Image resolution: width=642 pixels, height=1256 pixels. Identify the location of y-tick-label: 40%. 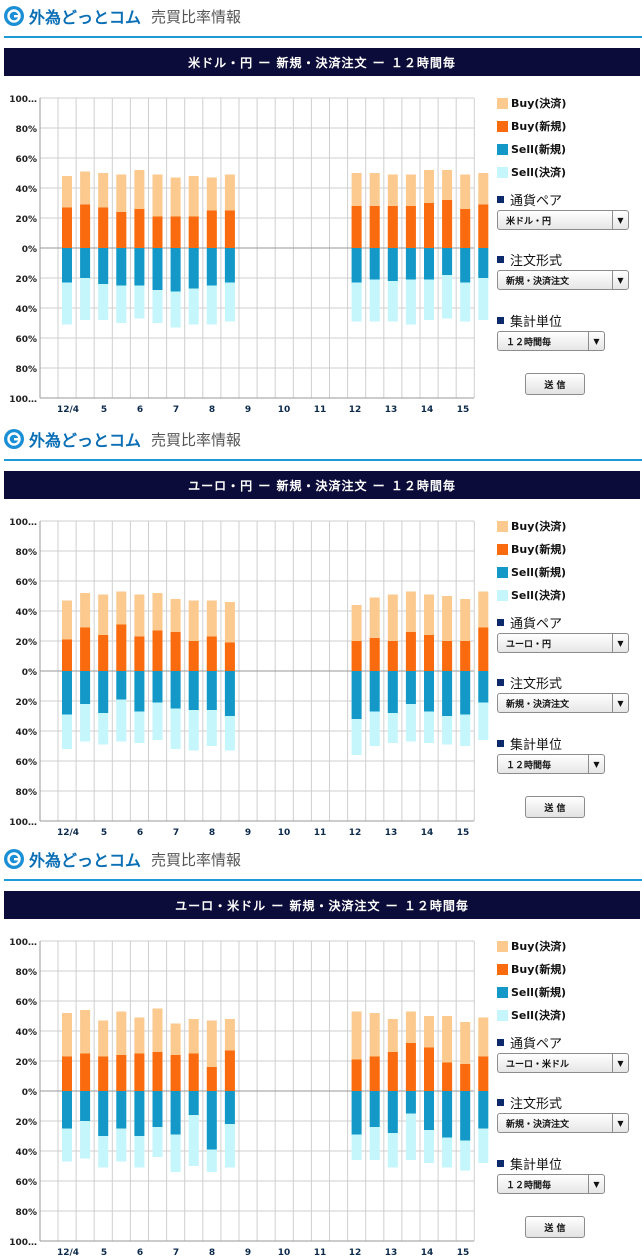
(26, 190).